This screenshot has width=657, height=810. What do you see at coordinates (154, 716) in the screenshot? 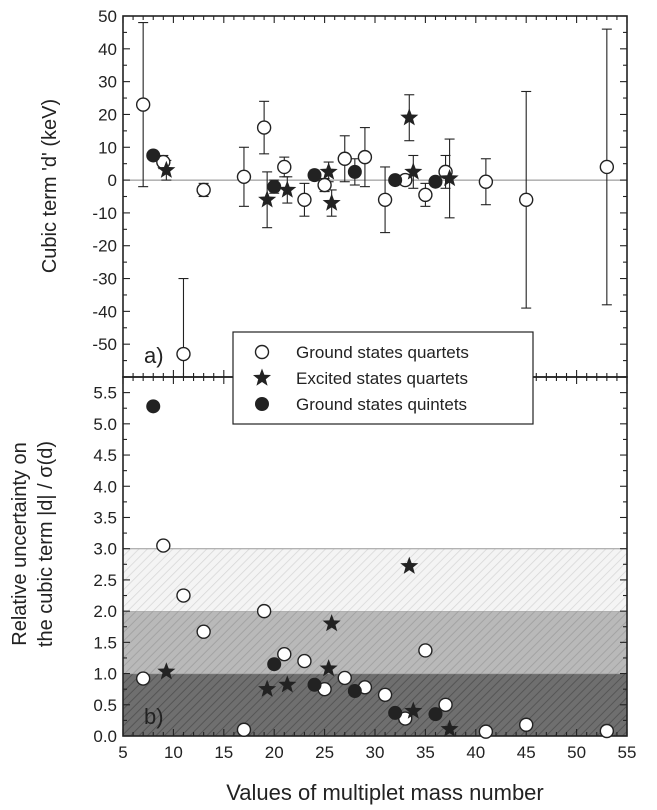
I see `panel-b-label: b)` at bounding box center [154, 716].